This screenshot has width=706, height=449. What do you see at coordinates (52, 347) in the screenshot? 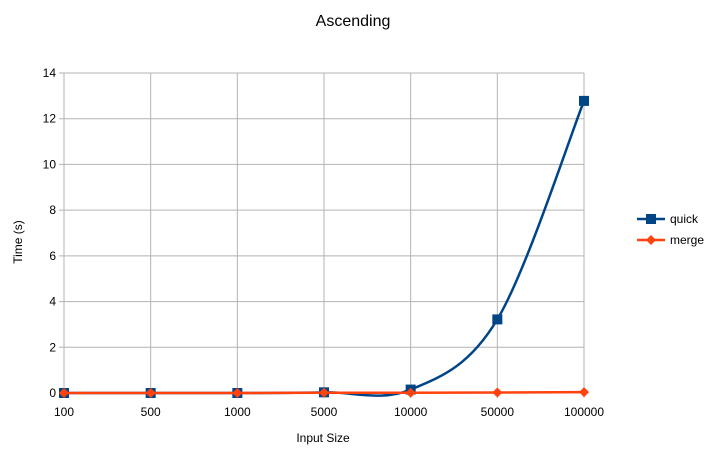
I see `y-tick-label: 2` at bounding box center [52, 347].